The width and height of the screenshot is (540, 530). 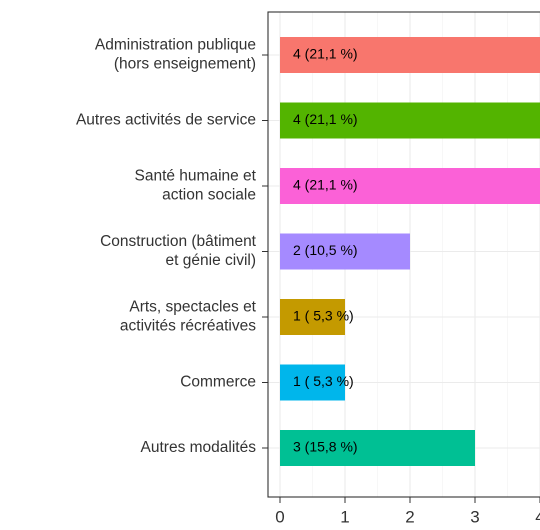 I want to click on y-tick-label-line: Santé humaine et, so click(x=195, y=176).